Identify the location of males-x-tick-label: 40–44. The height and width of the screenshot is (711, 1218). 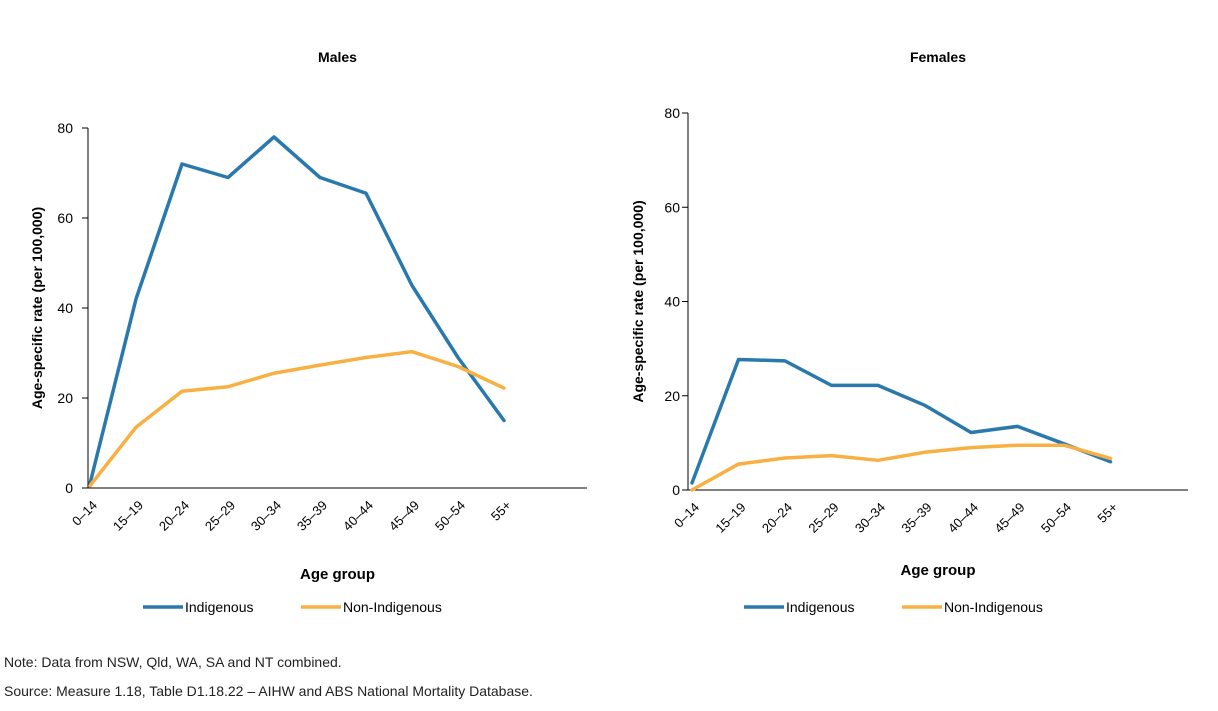
(358, 516).